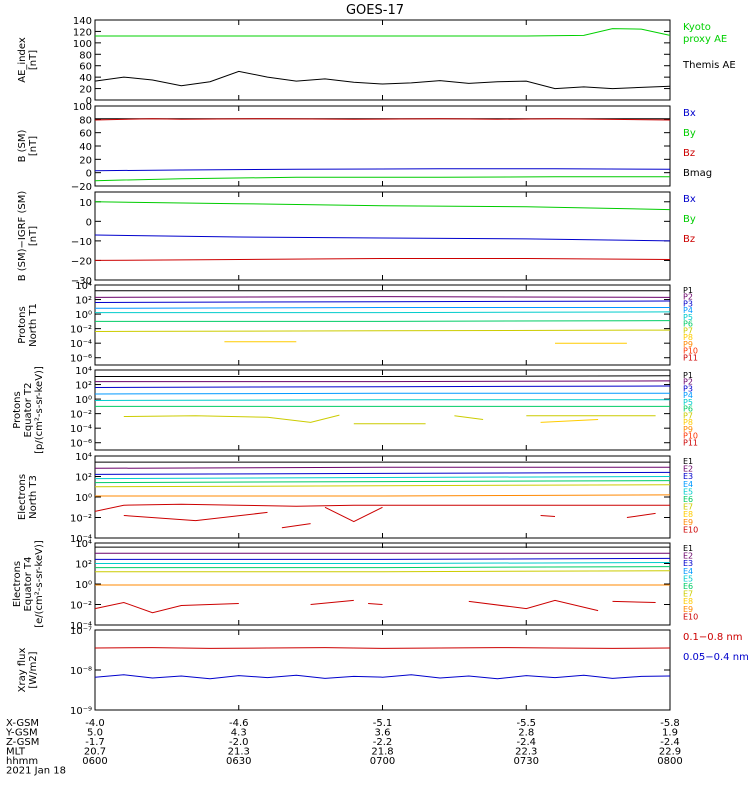  What do you see at coordinates (81, 261) in the screenshot?
I see `y-tick-label: −20` at bounding box center [81, 261].